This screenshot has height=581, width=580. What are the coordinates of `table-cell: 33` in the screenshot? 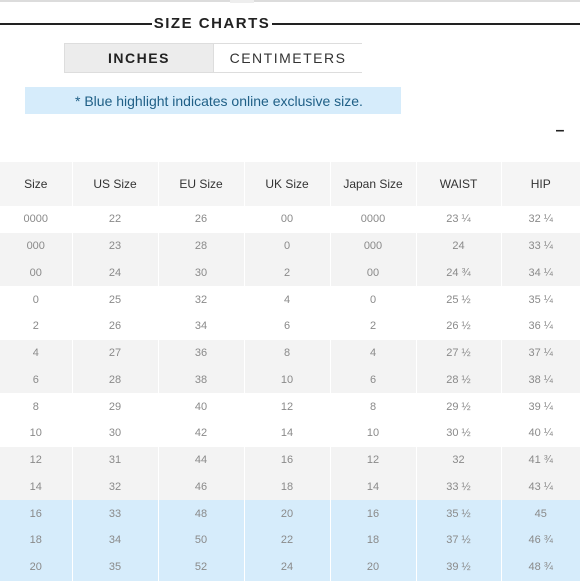 It's located at (115, 513).